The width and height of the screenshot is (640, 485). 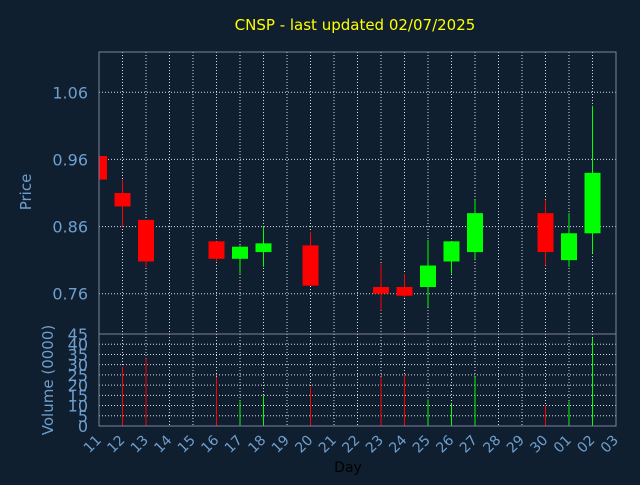 What do you see at coordinates (348, 468) in the screenshot?
I see `x-axis-label: Day` at bounding box center [348, 468].